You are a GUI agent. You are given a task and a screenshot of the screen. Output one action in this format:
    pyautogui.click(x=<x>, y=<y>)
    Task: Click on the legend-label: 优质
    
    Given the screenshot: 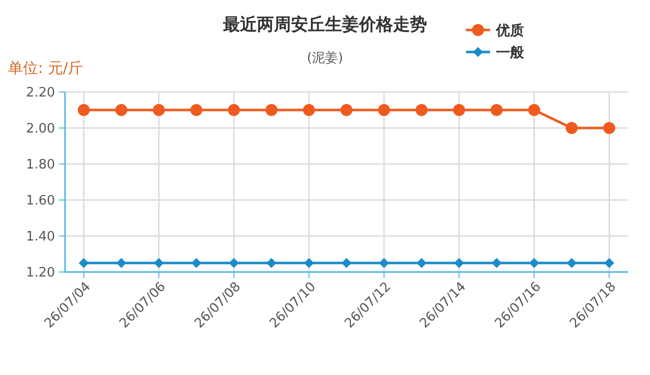 What is the action you would take?
    pyautogui.click(x=509, y=30)
    